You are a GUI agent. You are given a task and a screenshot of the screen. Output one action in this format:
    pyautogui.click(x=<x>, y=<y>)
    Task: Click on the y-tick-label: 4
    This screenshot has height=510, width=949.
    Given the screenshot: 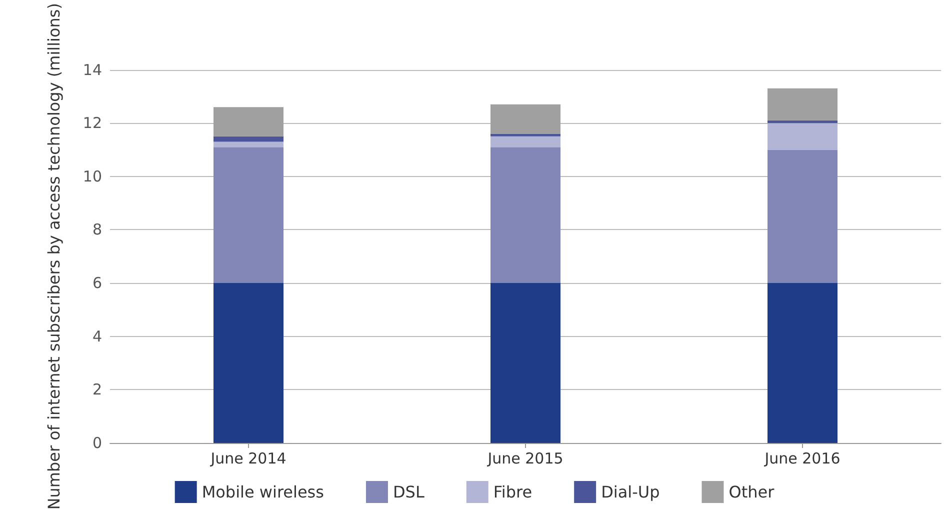 What is the action you would take?
    pyautogui.click(x=97, y=336)
    